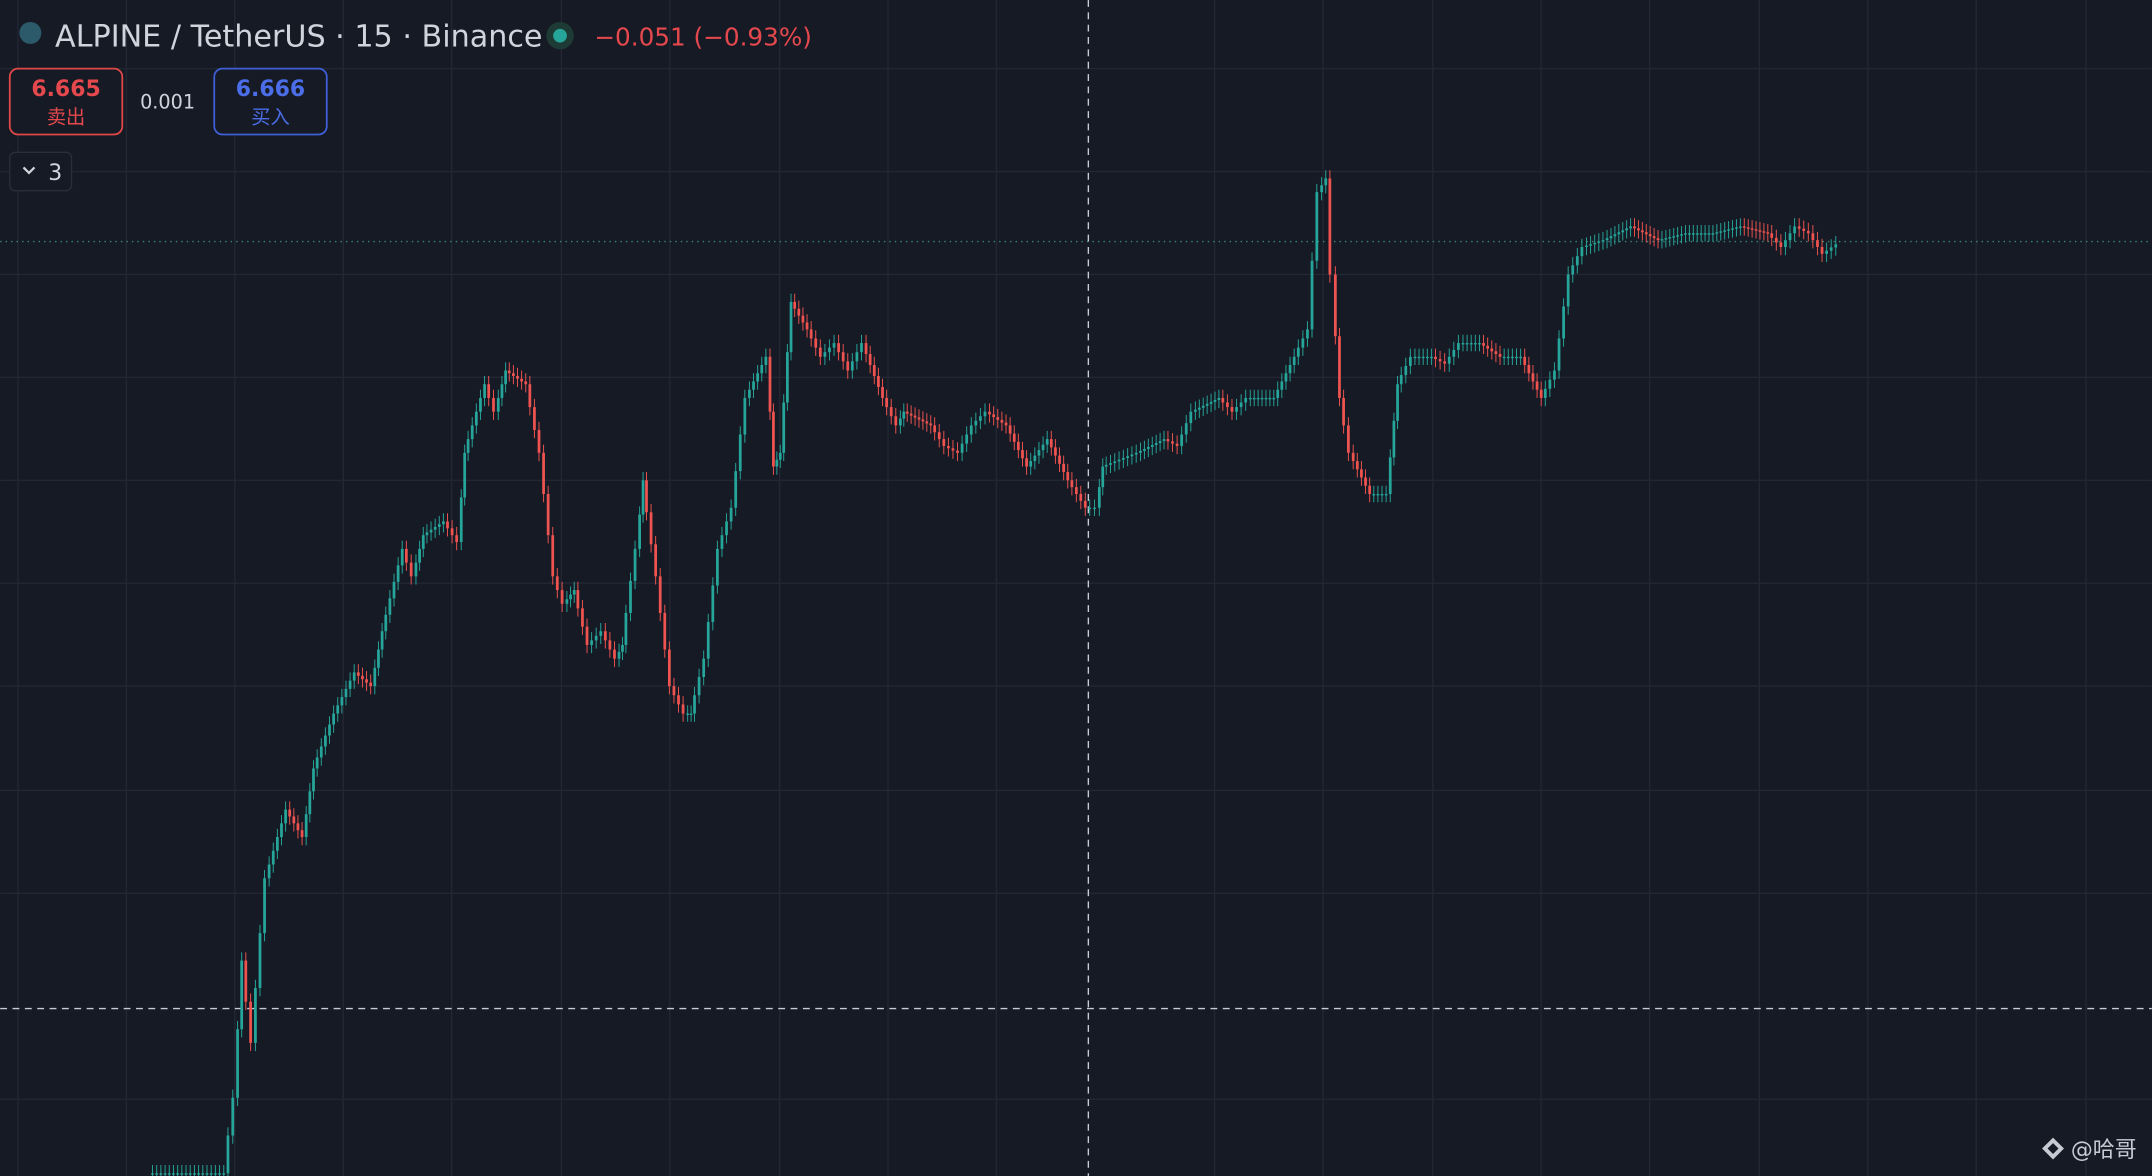 The height and width of the screenshot is (1176, 2152). Describe the element at coordinates (29, 170) in the screenshot. I see `chevron-icon` at that location.